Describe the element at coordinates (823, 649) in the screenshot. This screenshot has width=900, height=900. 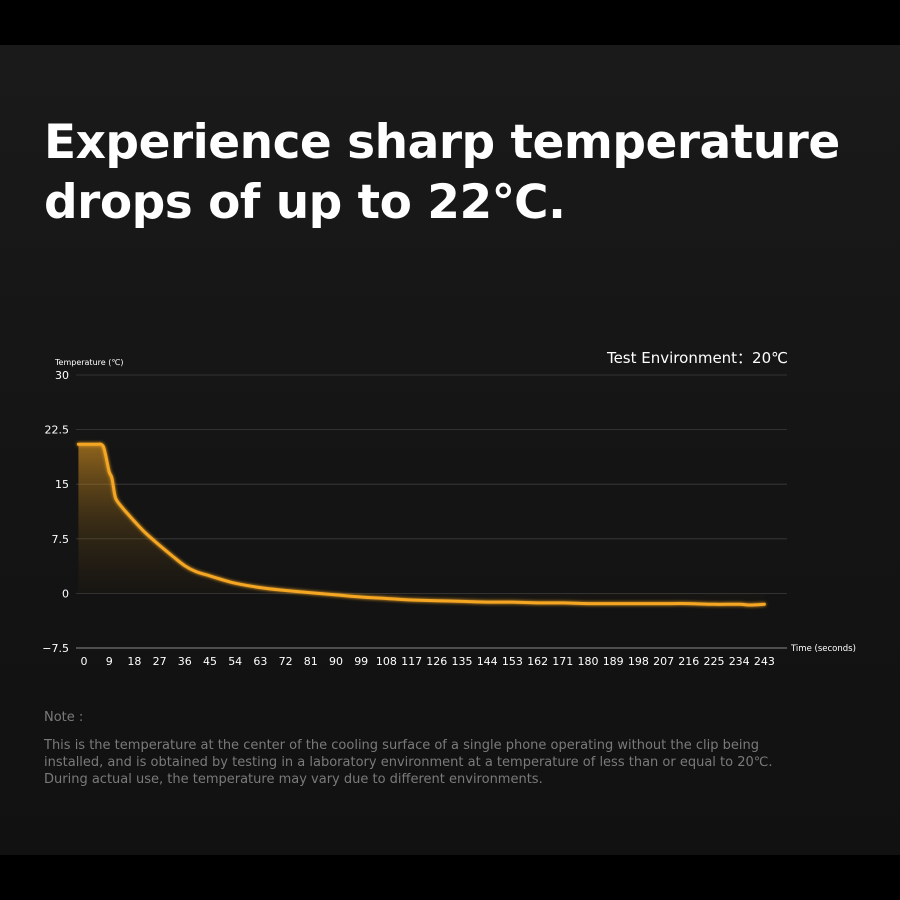
I see `x-axis-label: Time (seconds)` at that location.